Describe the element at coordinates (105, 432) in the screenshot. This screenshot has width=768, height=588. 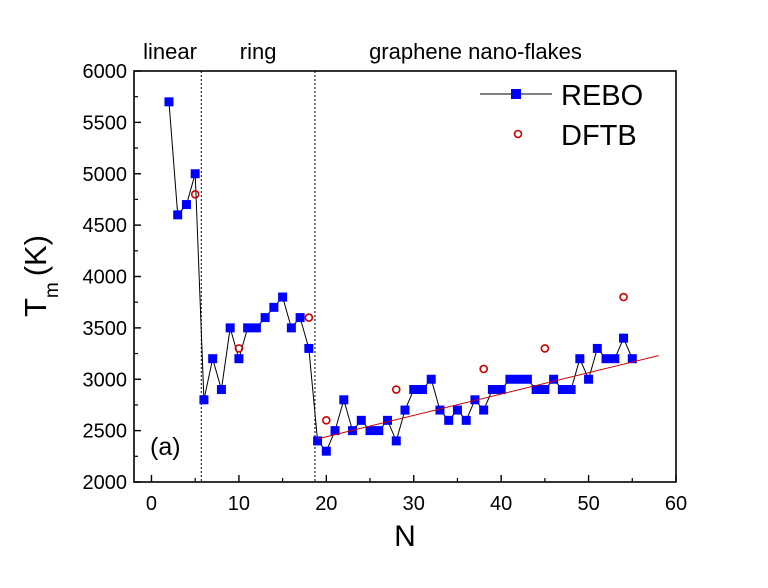
I see `y-tick-label: 2500` at that location.